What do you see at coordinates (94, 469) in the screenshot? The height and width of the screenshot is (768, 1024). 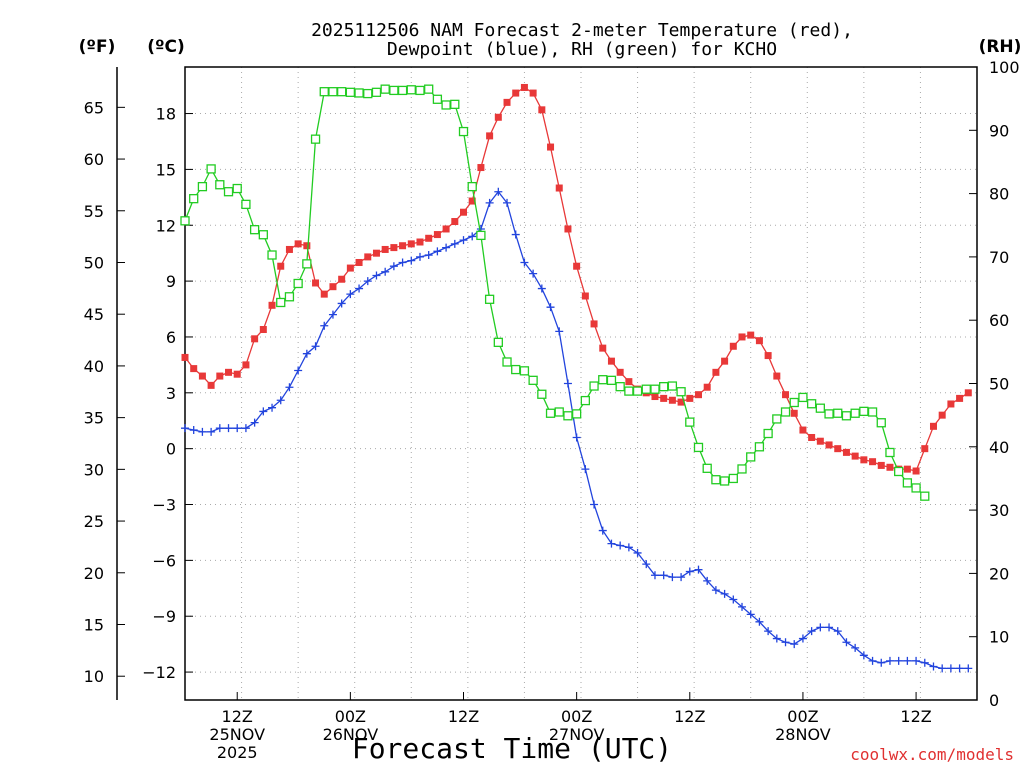 I see `f-tick-label: 30` at bounding box center [94, 469].